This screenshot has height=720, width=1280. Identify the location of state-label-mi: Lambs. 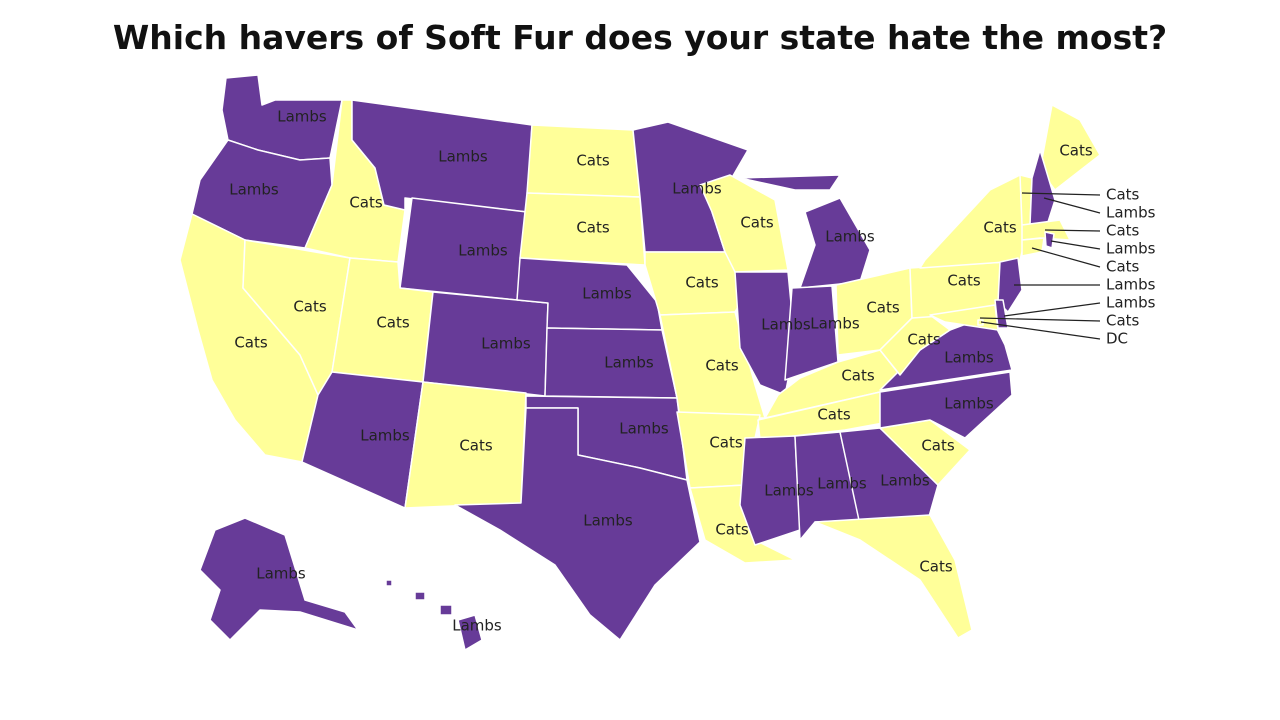
(850, 237).